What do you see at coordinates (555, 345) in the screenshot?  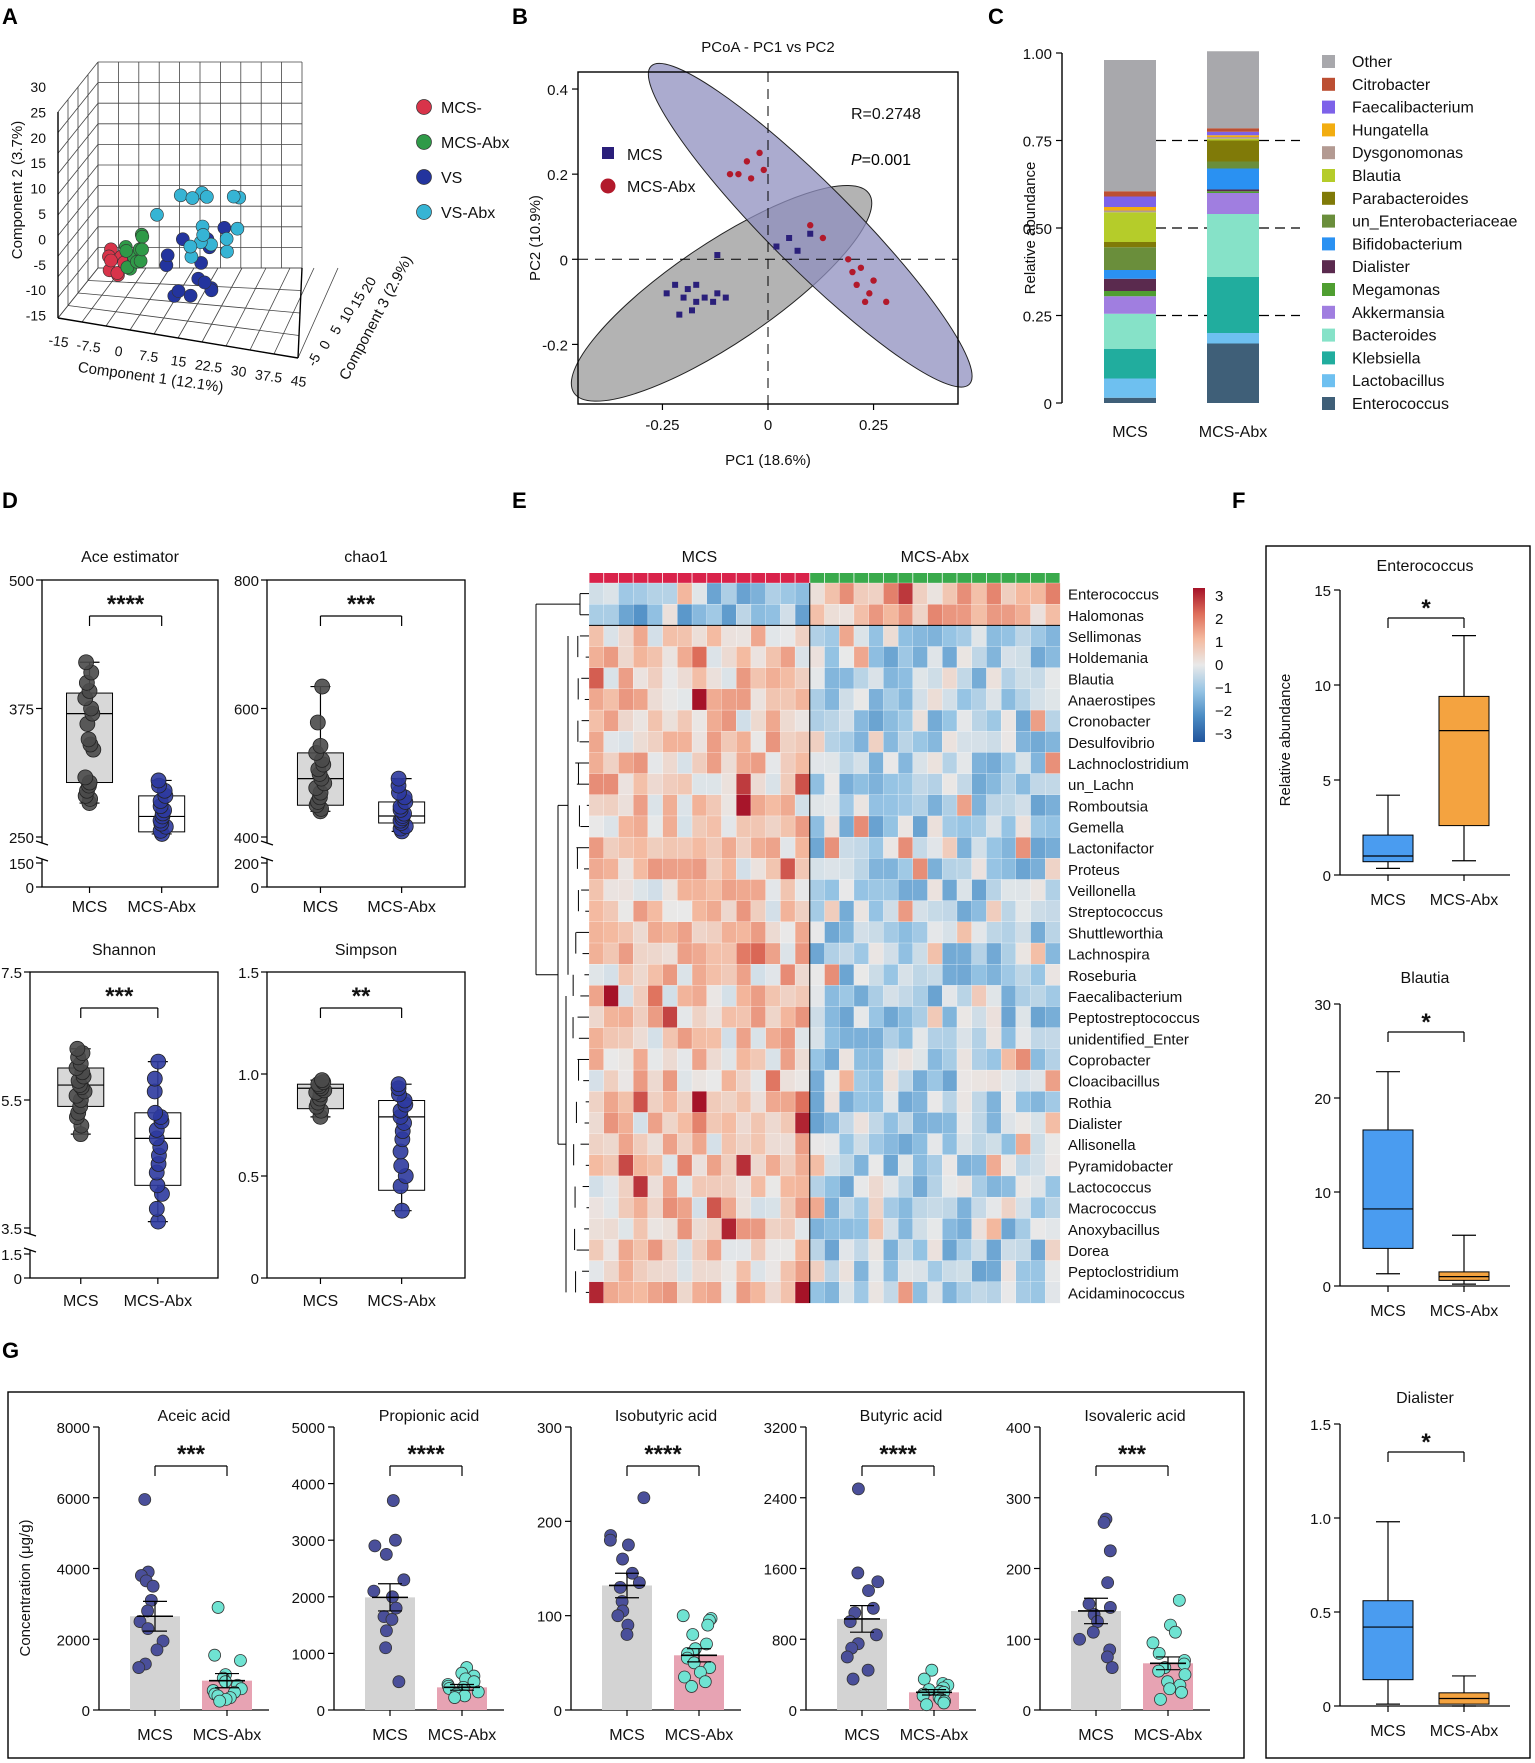 I see `tick-label-y: -0.2` at bounding box center [555, 345].